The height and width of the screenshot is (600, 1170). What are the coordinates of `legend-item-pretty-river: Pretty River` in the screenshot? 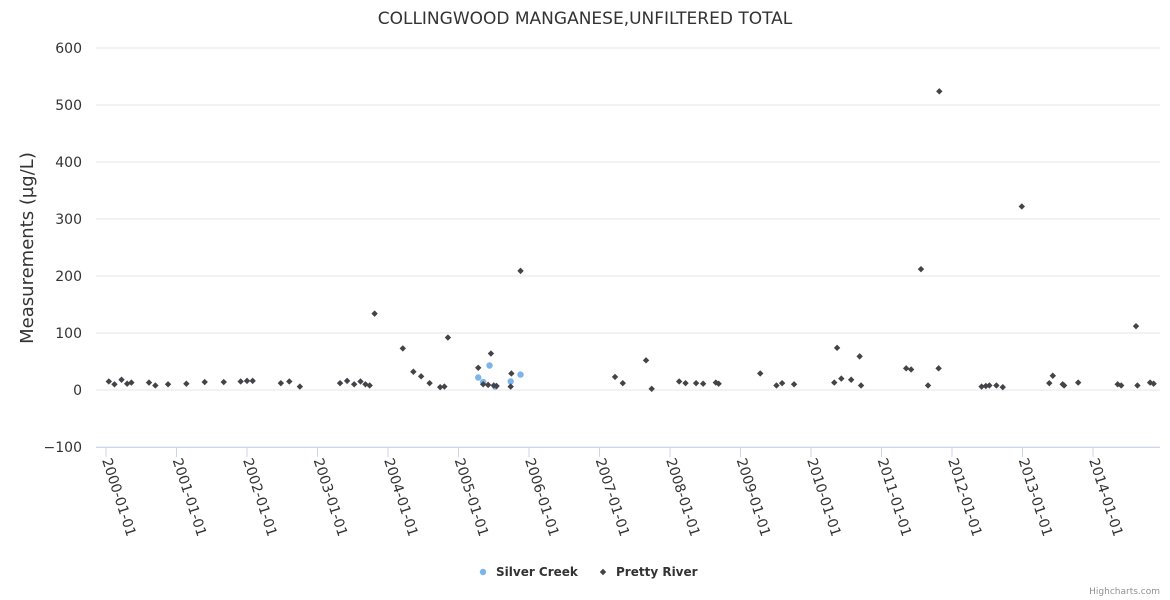 It's located at (648, 572).